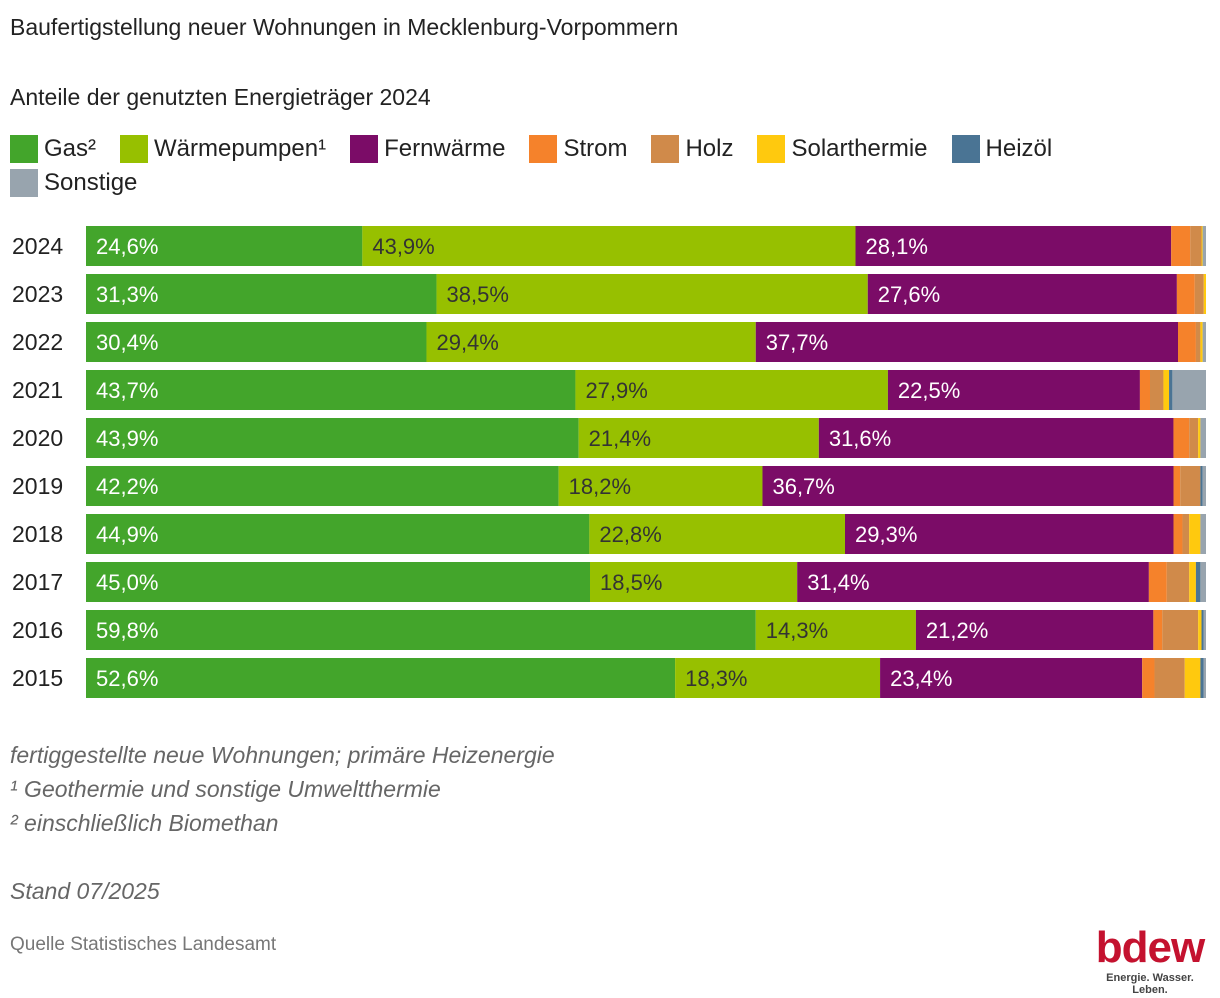  I want to click on bar-segment-2022-s3, so click(1187, 342).